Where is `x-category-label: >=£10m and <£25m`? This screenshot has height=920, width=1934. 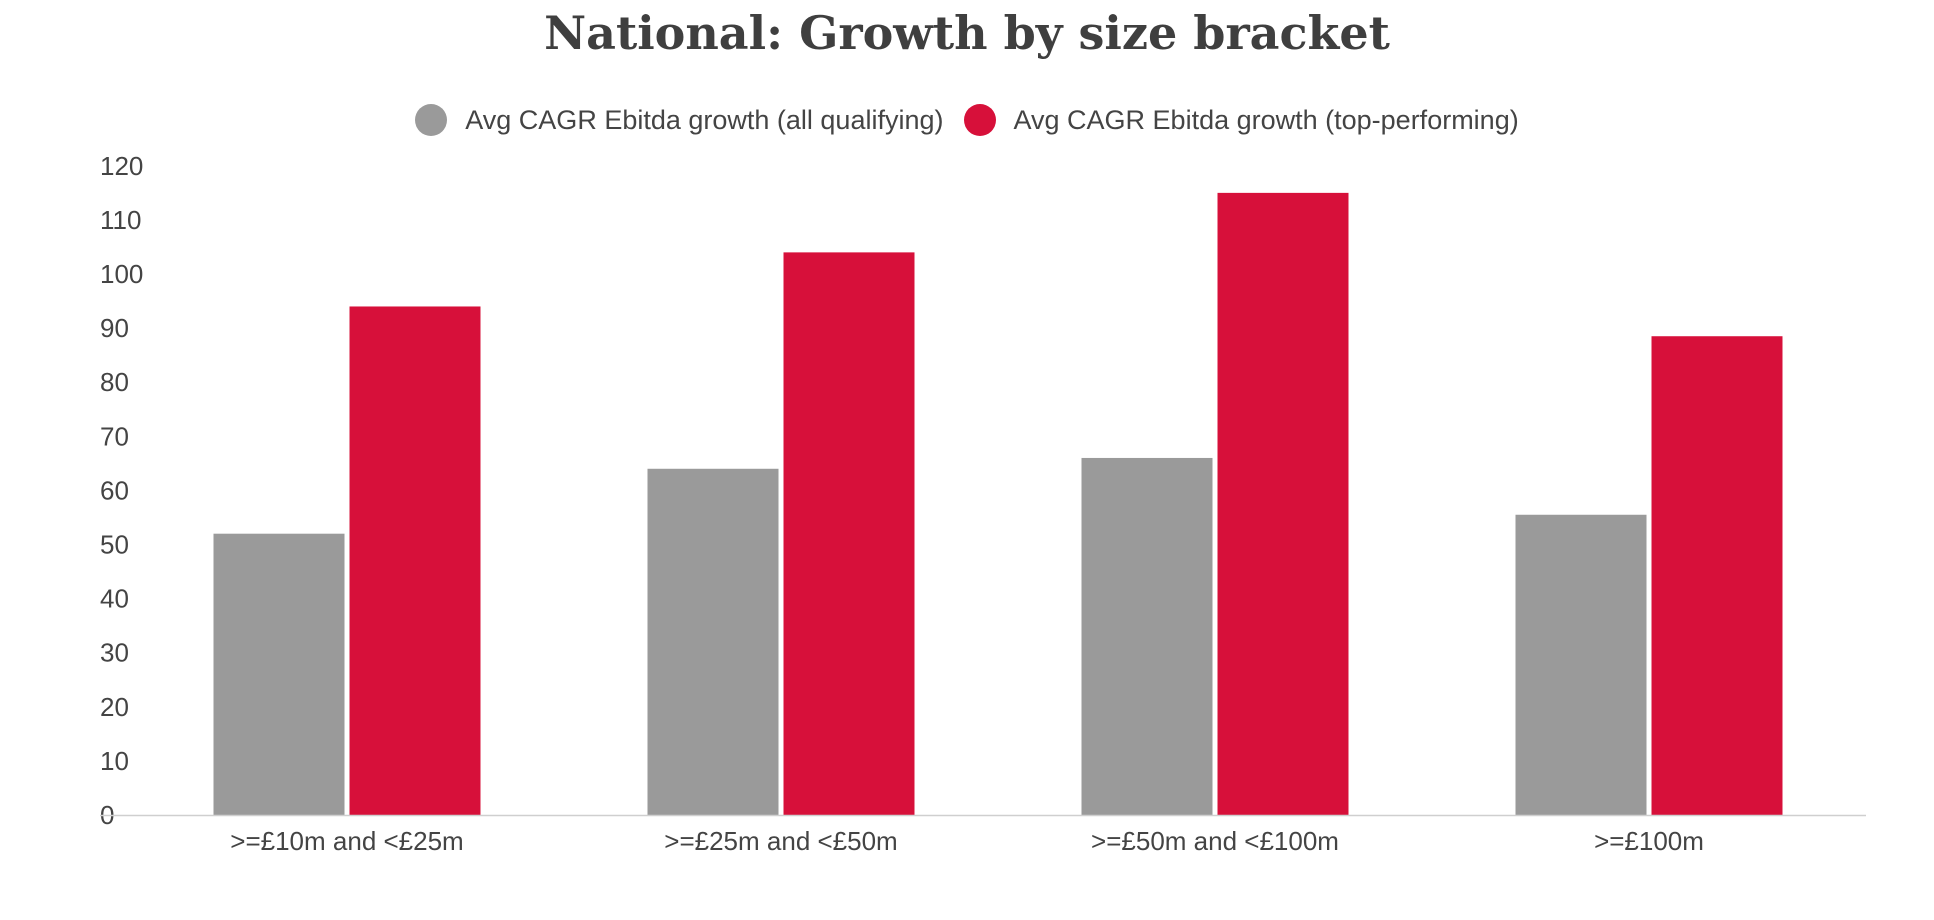
x-category-label: >=£10m and <£25m is located at coordinates (346, 841).